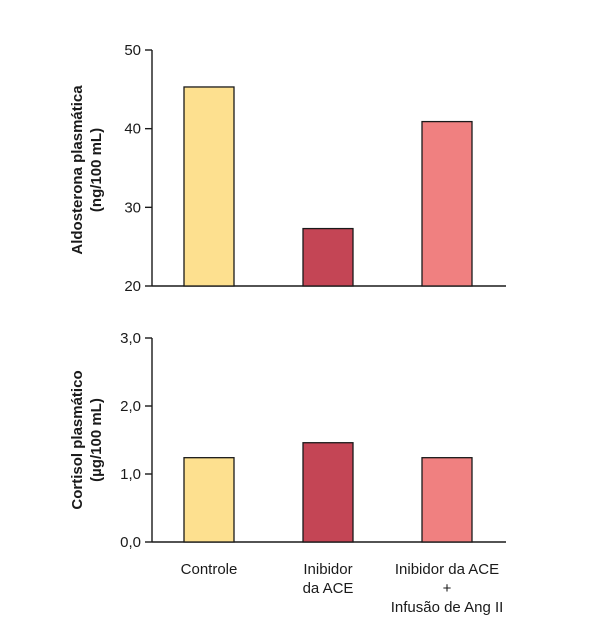 The width and height of the screenshot is (601, 635). Describe the element at coordinates (87, 170) in the screenshot. I see `aldosterone-y-axis-label: Aldosterona plasmática (ng/100 mL)` at that location.